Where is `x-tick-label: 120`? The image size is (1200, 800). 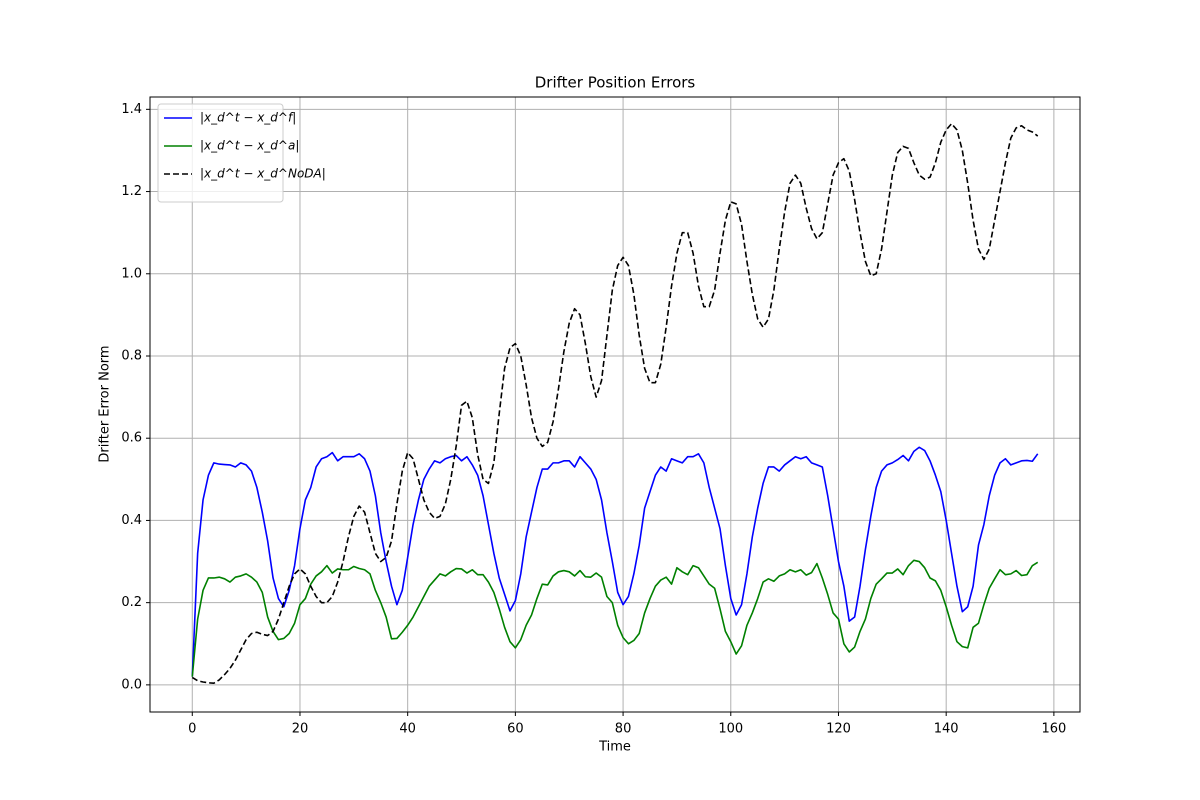
x-tick-label: 120 is located at coordinates (838, 729).